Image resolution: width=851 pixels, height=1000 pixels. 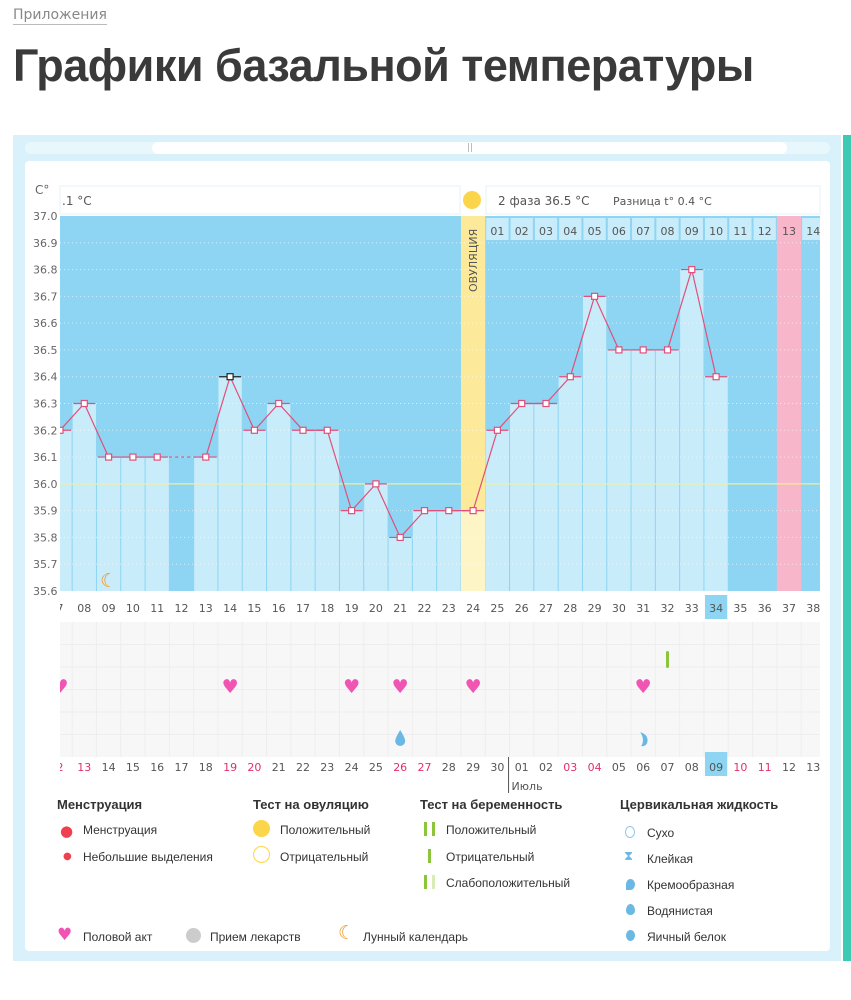 What do you see at coordinates (42, 190) in the screenshot?
I see `y-unit-label: C°` at bounding box center [42, 190].